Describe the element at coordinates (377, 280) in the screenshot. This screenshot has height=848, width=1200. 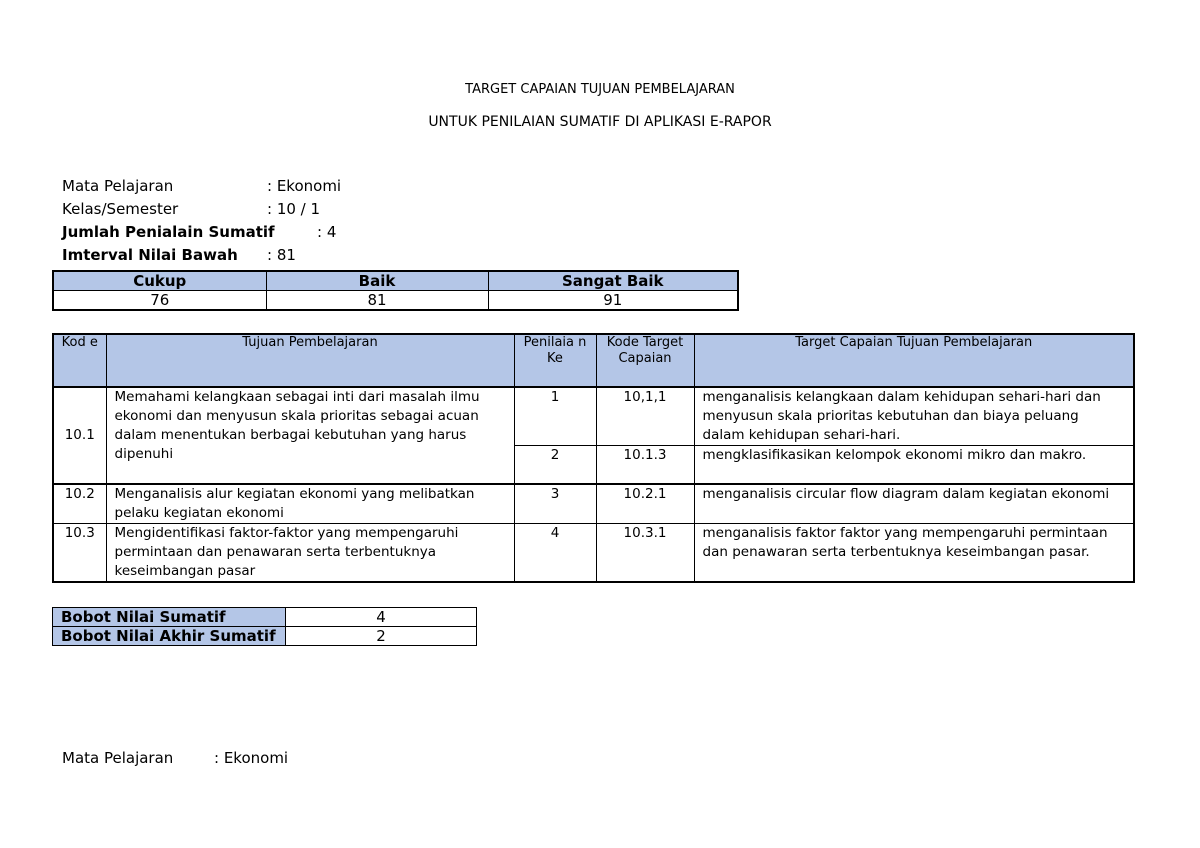
I see `nilai-header-cell: Baik` at that location.